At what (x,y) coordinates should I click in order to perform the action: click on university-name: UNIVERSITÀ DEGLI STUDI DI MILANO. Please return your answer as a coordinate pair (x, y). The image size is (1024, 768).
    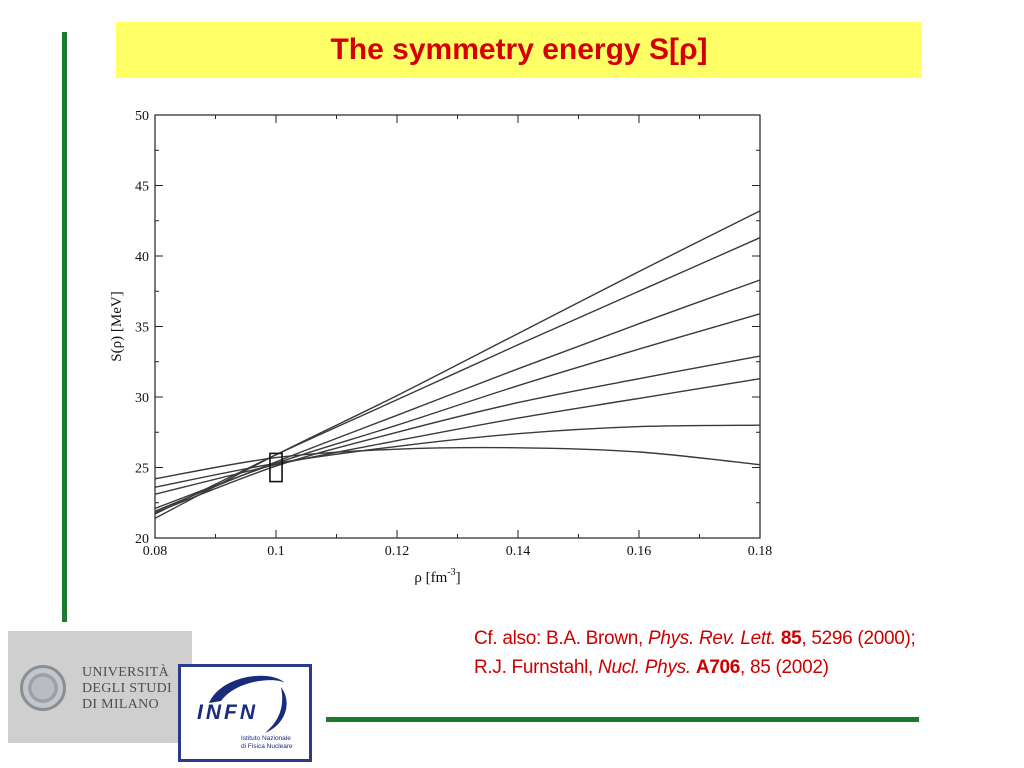
    Looking at the image, I should click on (137, 689).